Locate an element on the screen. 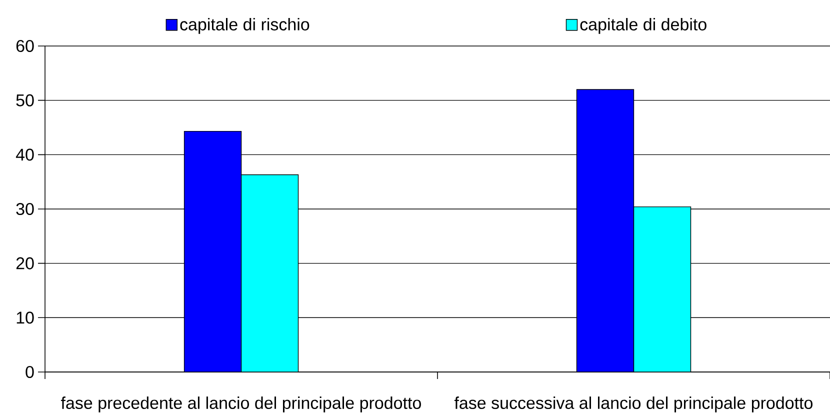 The width and height of the screenshot is (830, 414). y-tick-label: 40 is located at coordinates (25, 154).